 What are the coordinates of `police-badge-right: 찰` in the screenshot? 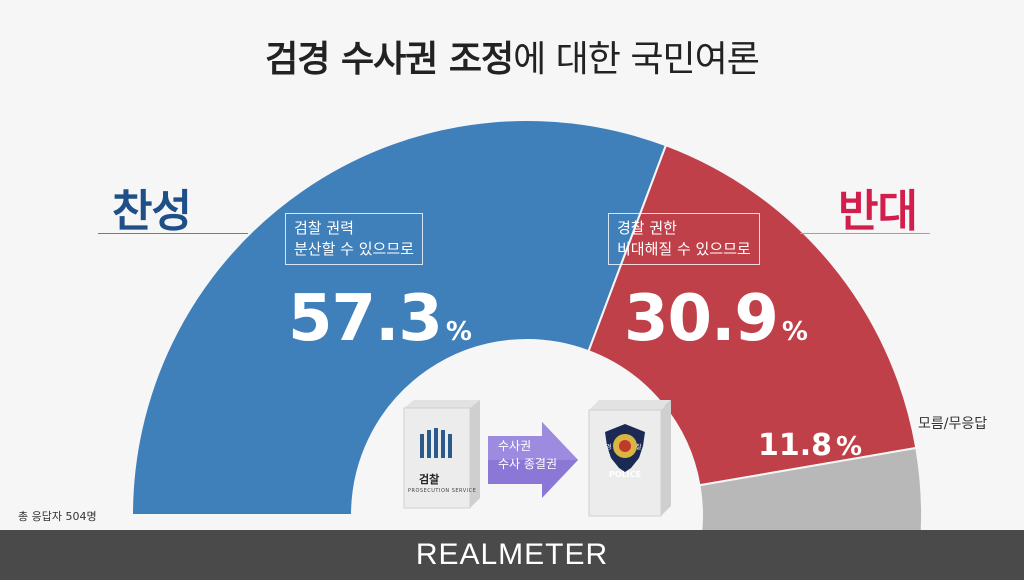 It's located at (639, 447).